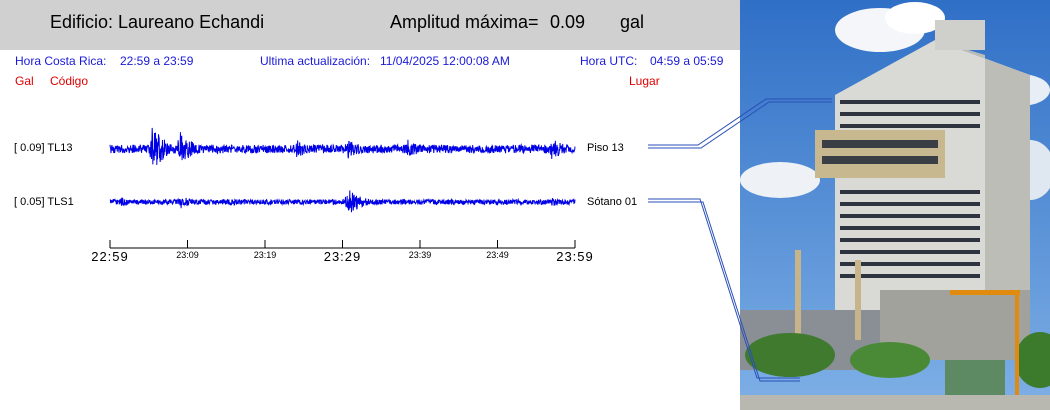 The height and width of the screenshot is (410, 1050). I want to click on place-column-label: Lugar, so click(644, 81).